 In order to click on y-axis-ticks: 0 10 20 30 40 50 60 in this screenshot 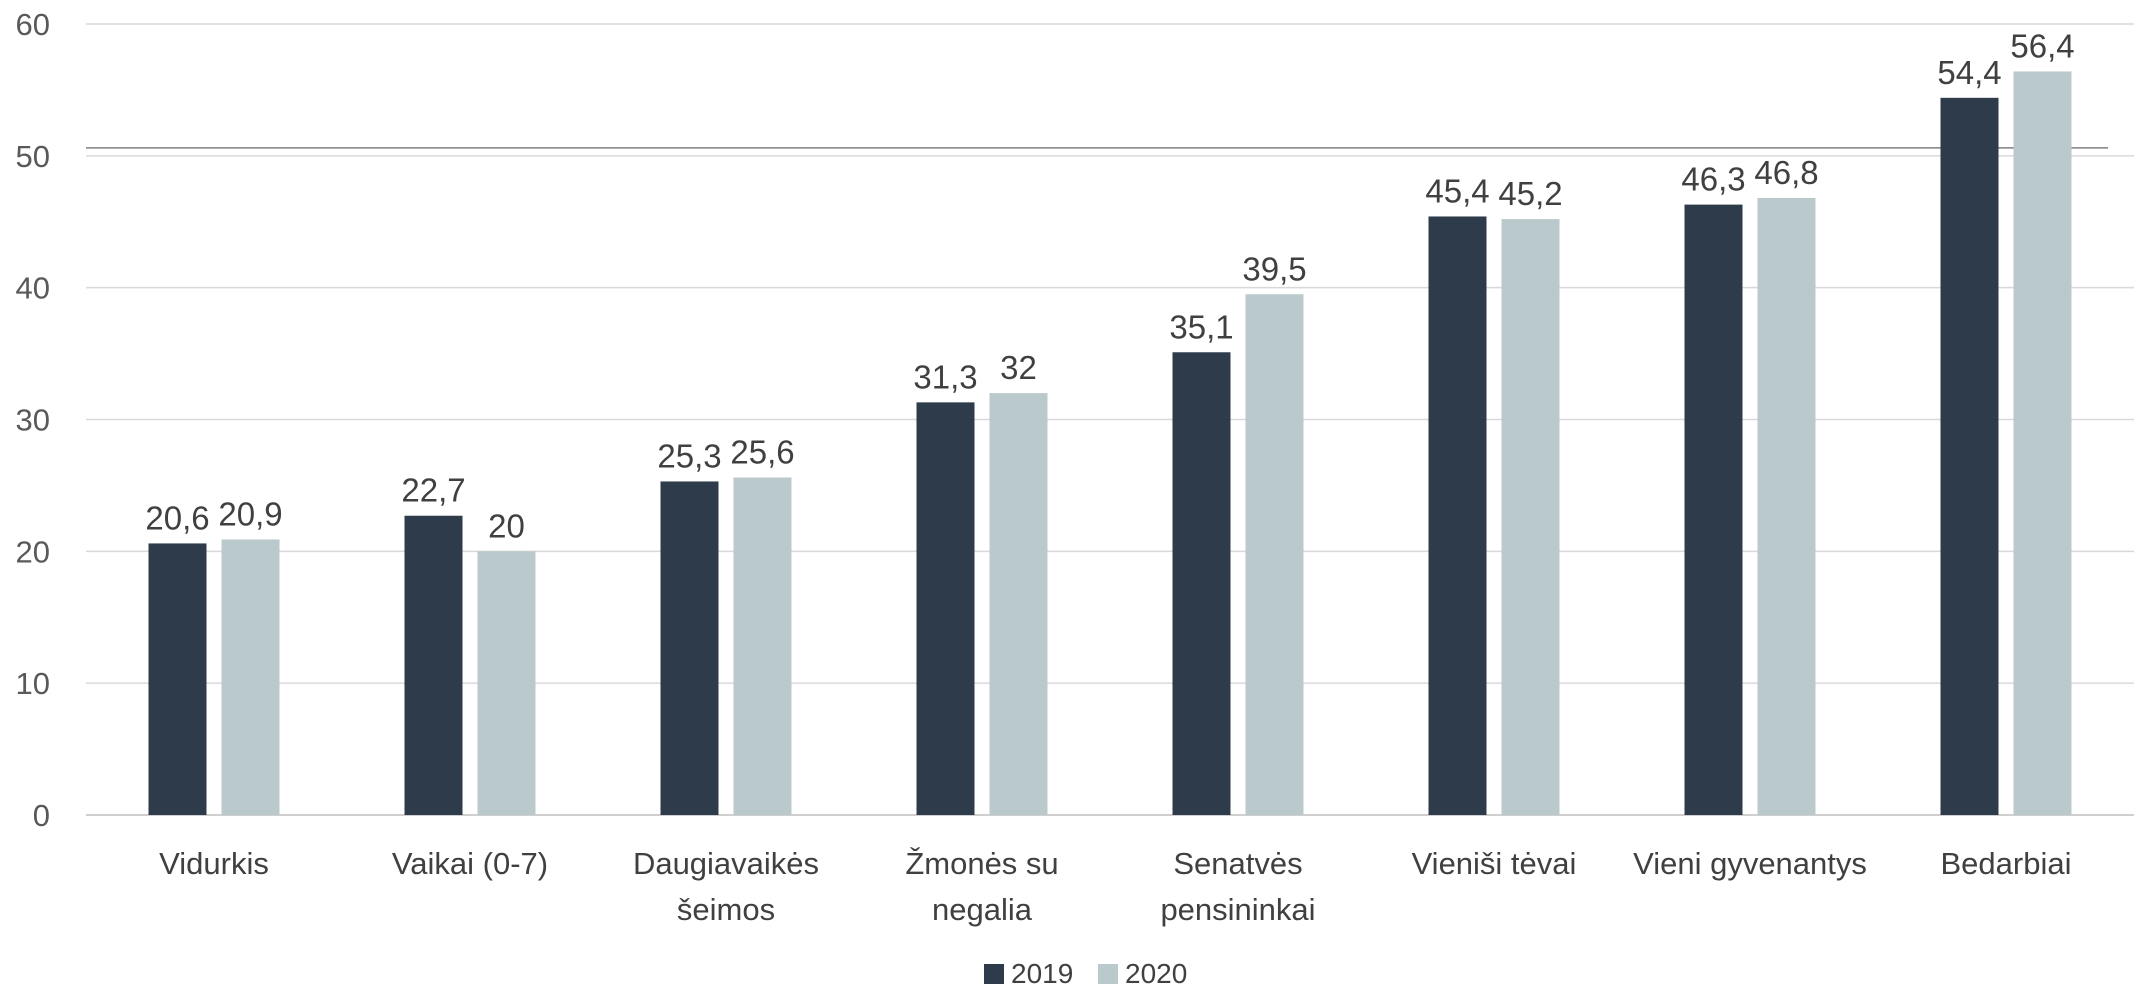, I will do `click(33, 420)`.